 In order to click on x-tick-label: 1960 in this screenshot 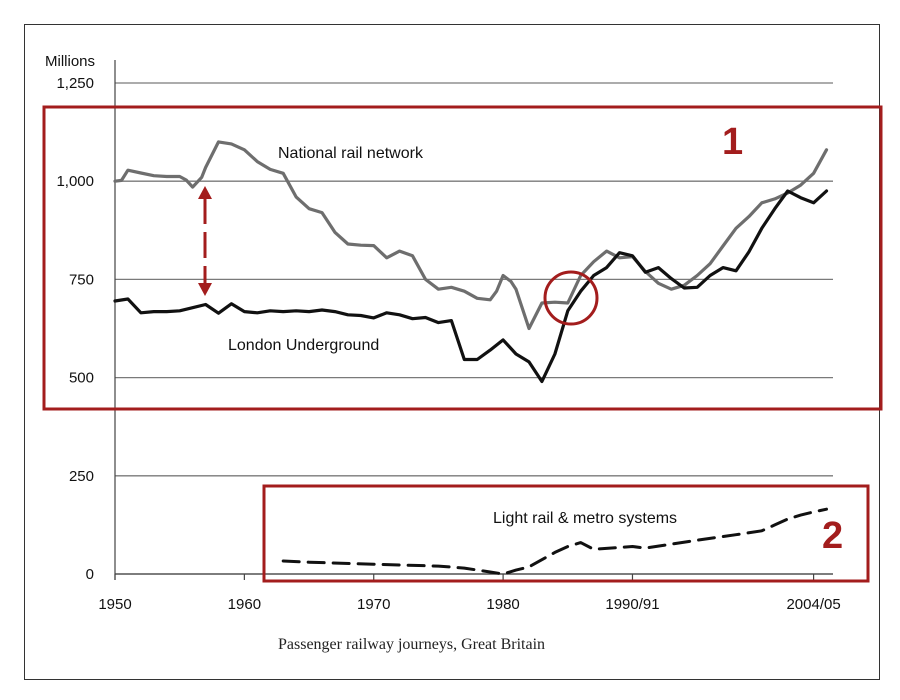, I will do `click(244, 604)`.